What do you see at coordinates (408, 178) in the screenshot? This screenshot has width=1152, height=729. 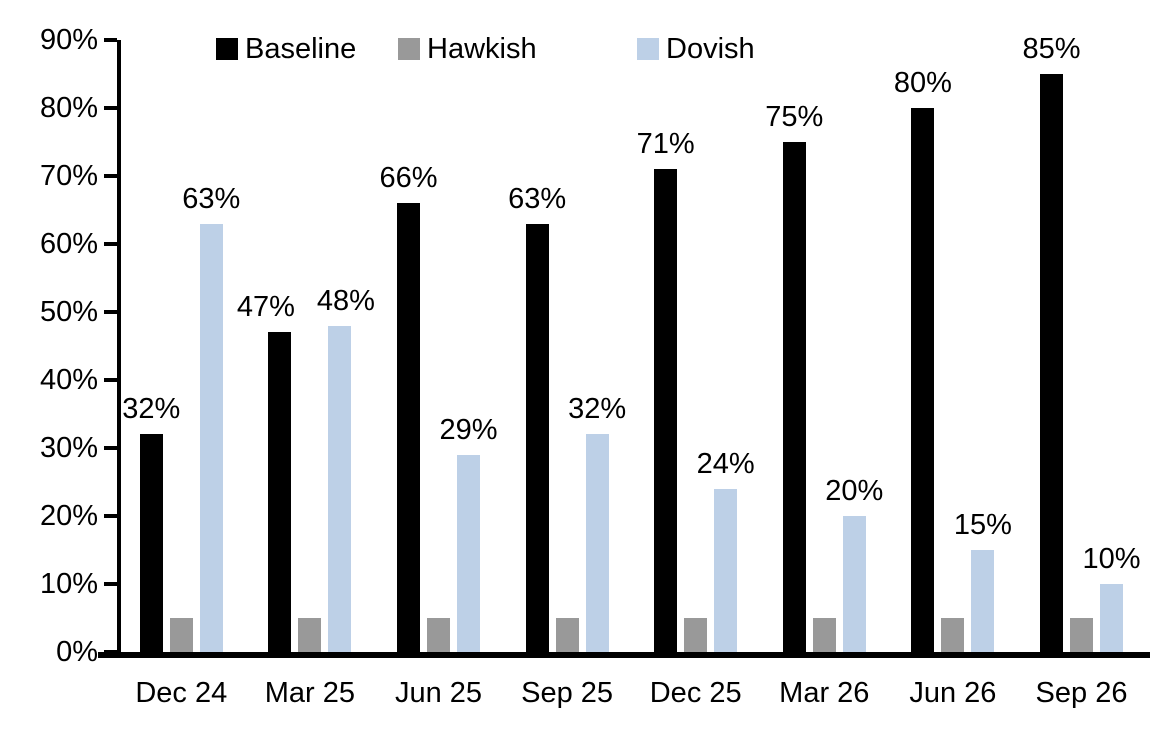 I see `bar-label-baseline-jun-25: 66%` at bounding box center [408, 178].